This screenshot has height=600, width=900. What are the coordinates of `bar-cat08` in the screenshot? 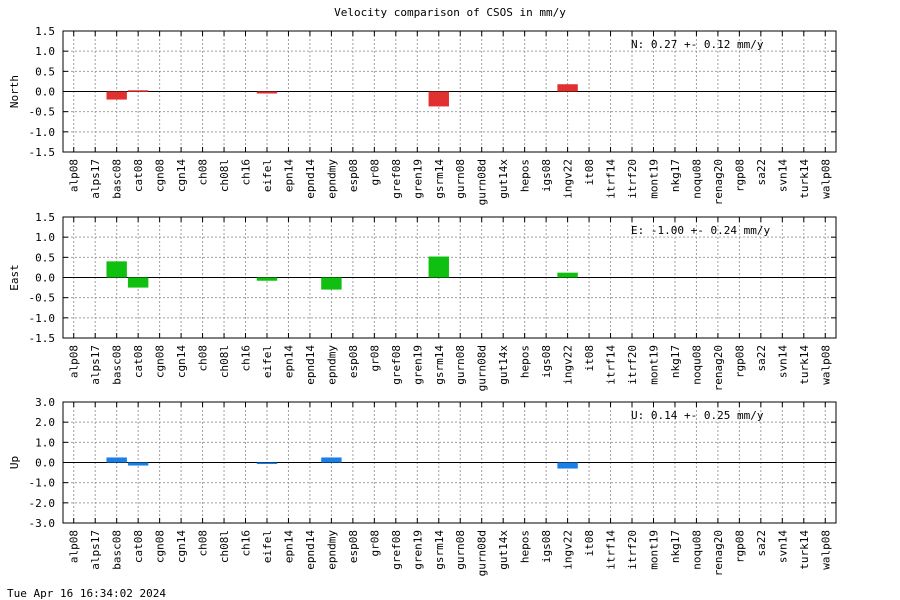 It's located at (138, 91).